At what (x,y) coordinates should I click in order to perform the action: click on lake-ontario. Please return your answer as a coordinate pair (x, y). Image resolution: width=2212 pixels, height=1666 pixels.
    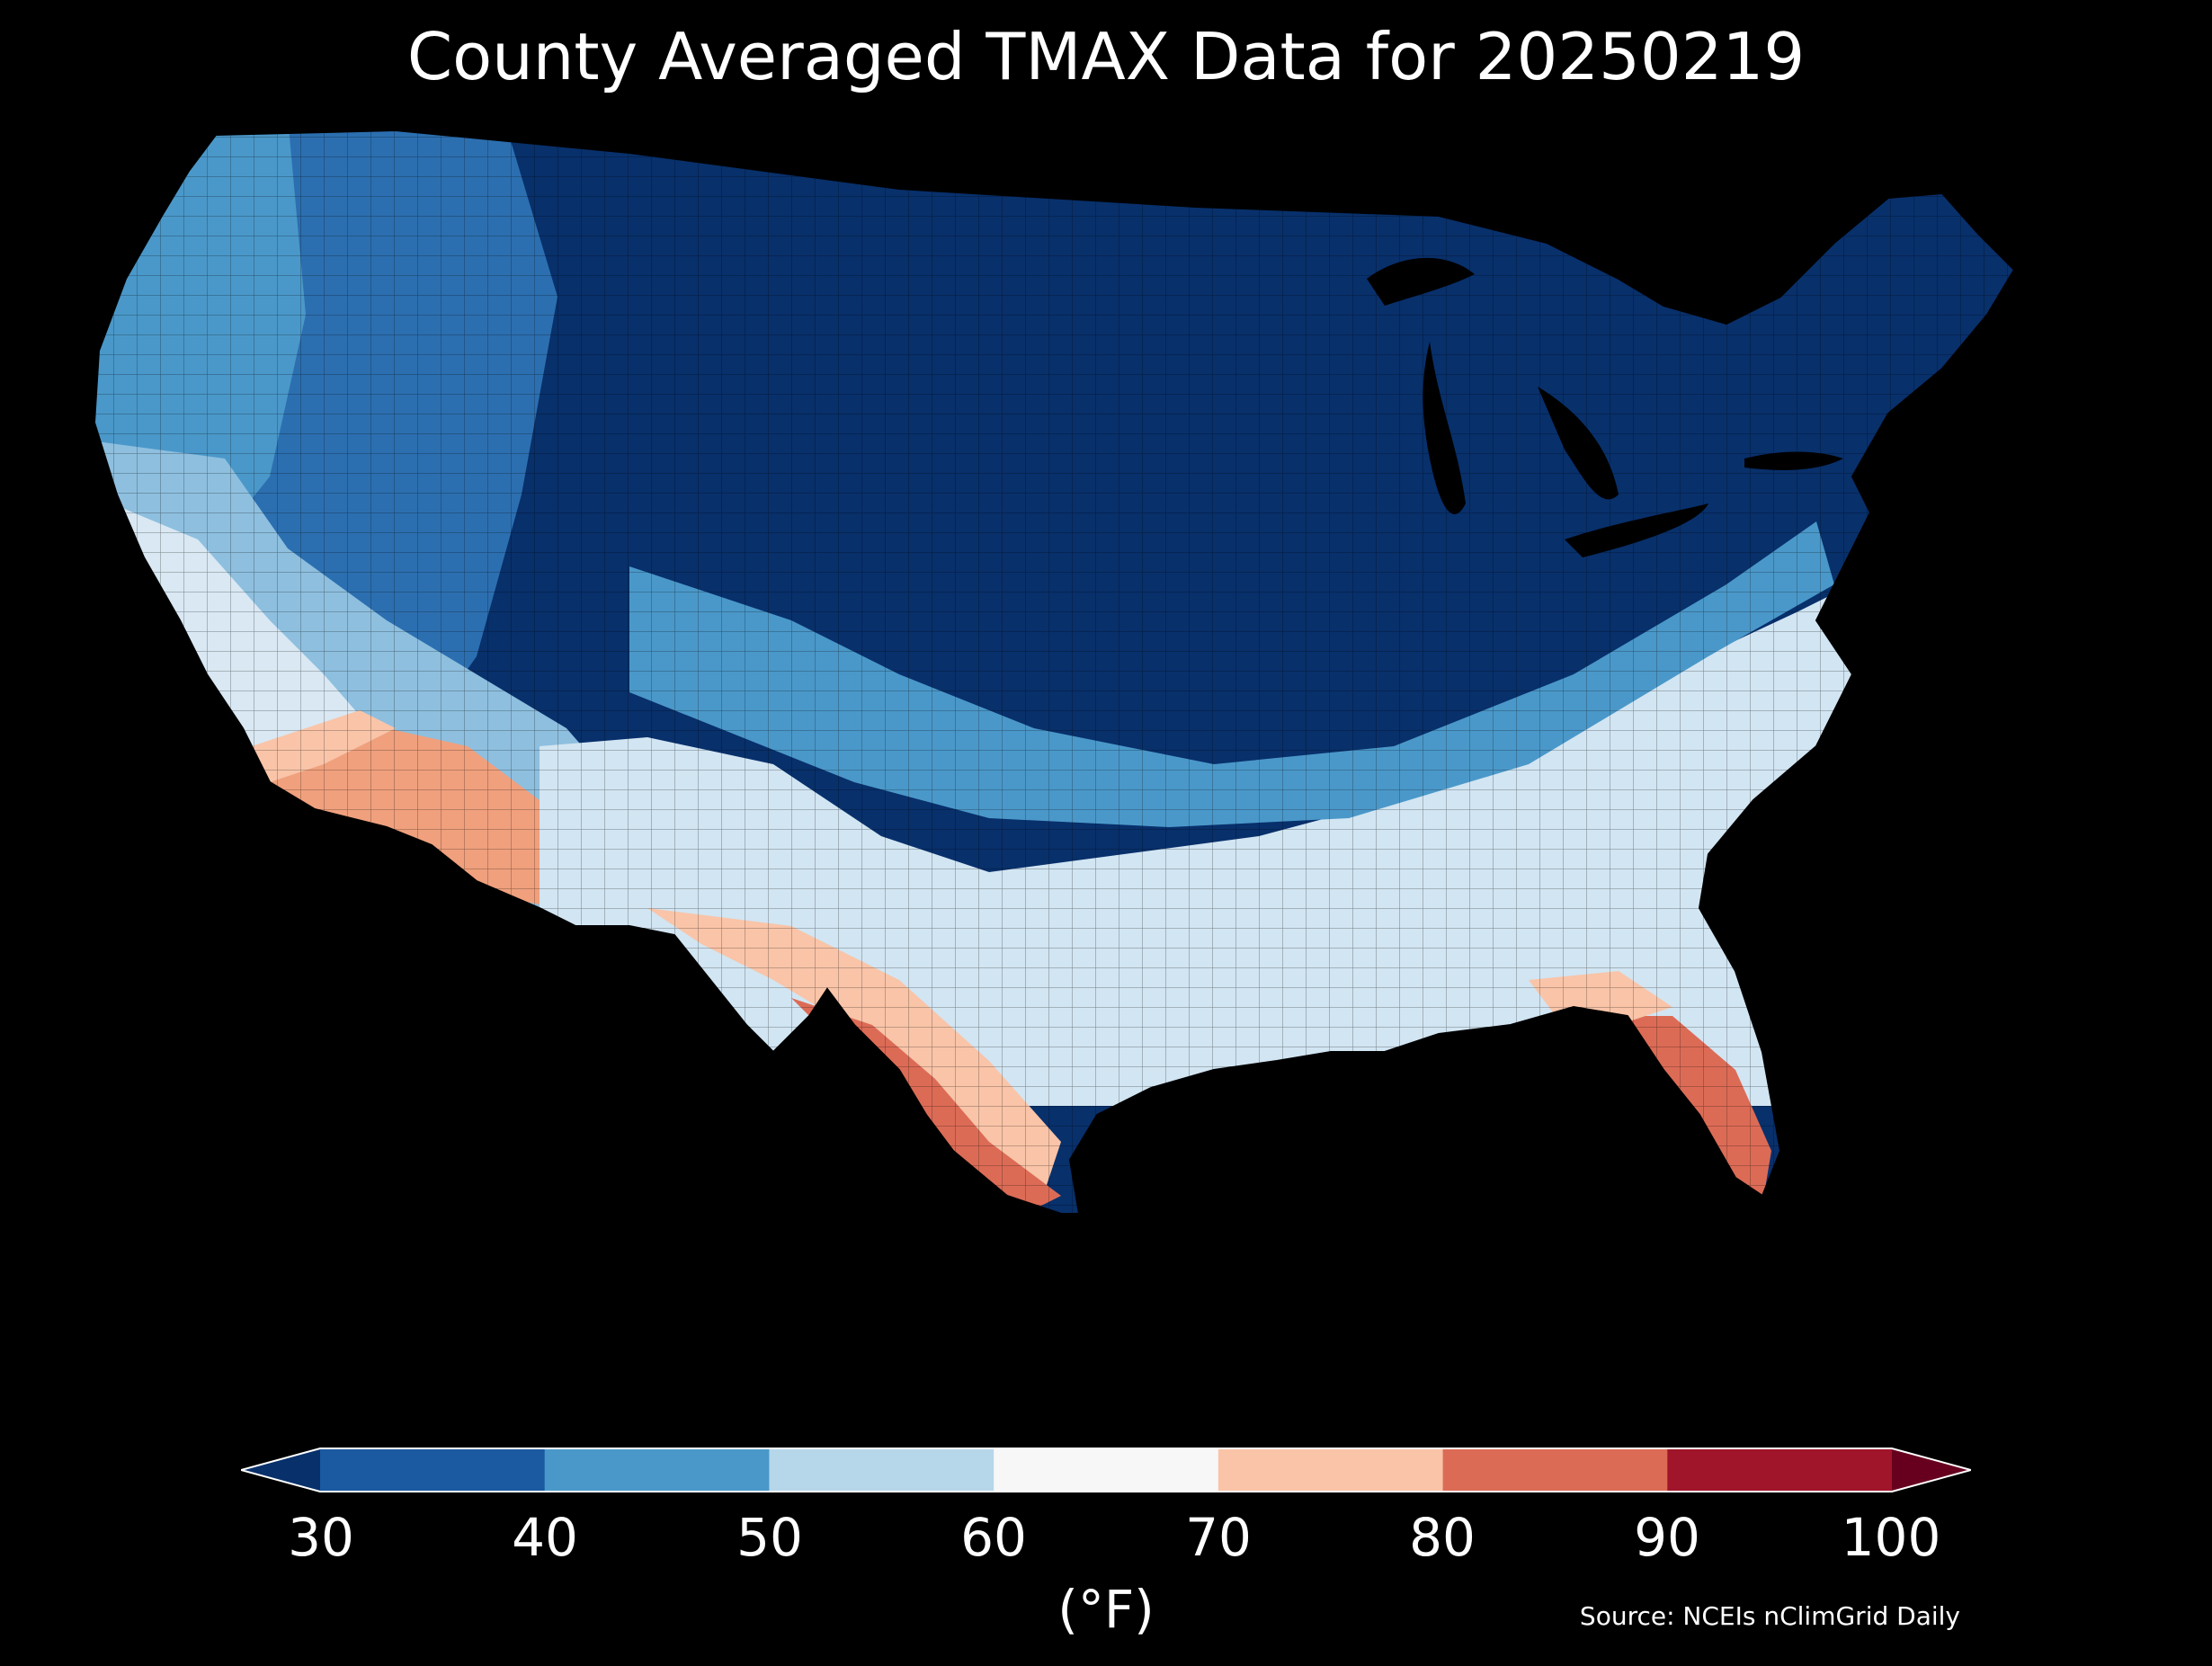
    Looking at the image, I should click on (1793, 461).